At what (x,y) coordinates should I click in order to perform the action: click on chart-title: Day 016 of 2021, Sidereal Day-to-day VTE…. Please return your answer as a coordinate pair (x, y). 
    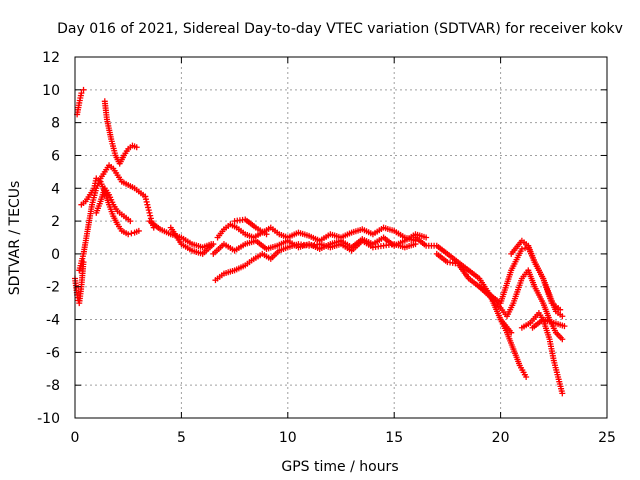
    Looking at the image, I should click on (340, 29).